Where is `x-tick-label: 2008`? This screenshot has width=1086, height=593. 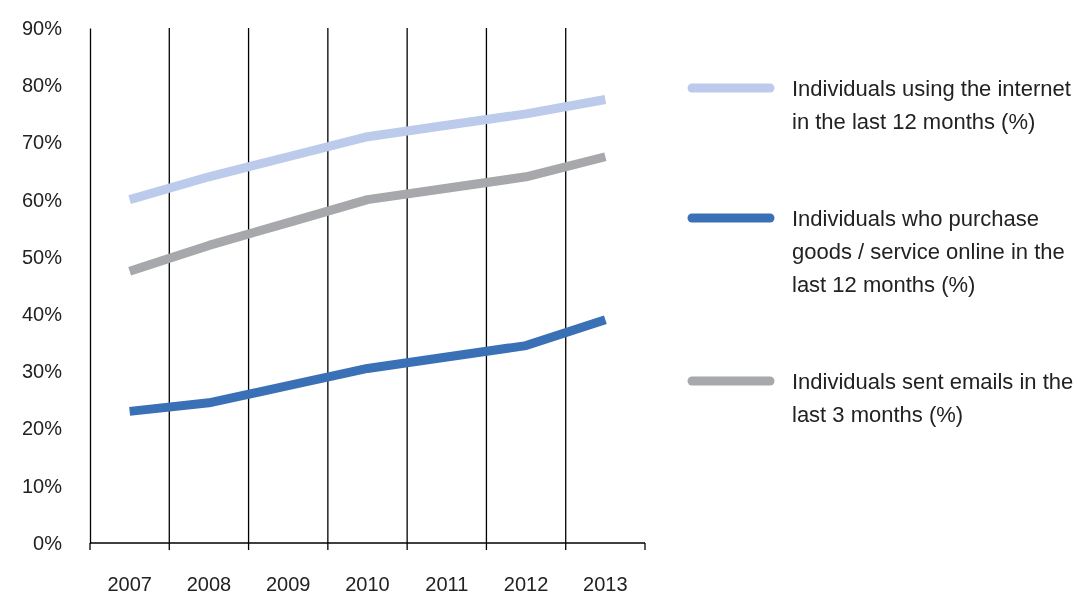 x-tick-label: 2008 is located at coordinates (209, 583).